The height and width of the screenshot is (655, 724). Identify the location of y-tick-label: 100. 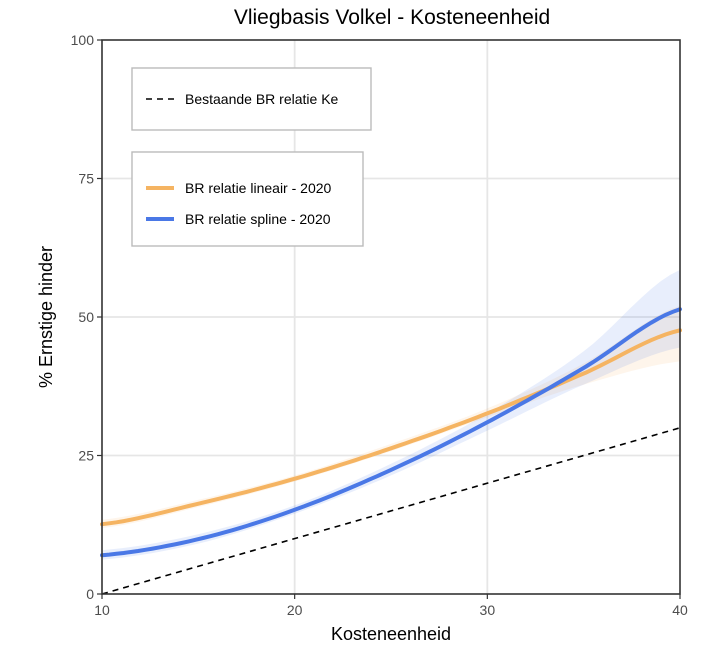
(83, 40).